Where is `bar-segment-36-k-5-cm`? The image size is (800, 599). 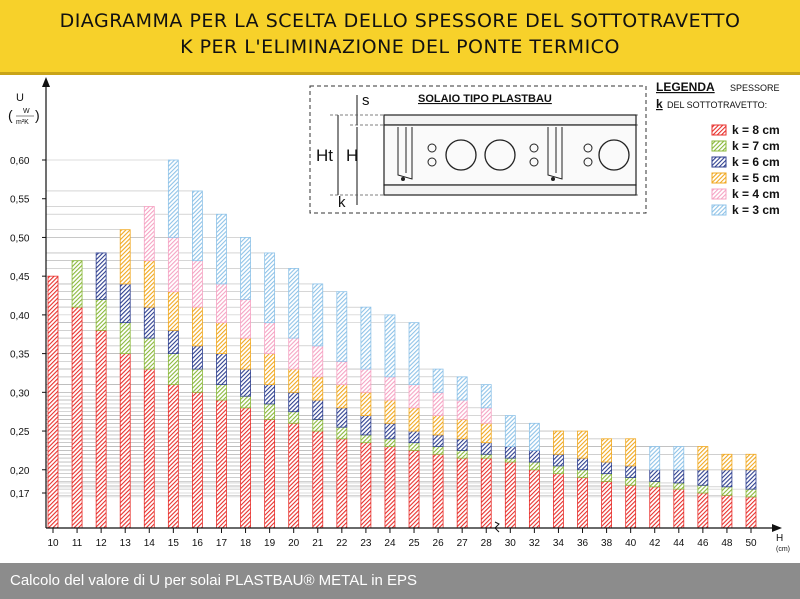 bar-segment-36-k-5-cm is located at coordinates (582, 444).